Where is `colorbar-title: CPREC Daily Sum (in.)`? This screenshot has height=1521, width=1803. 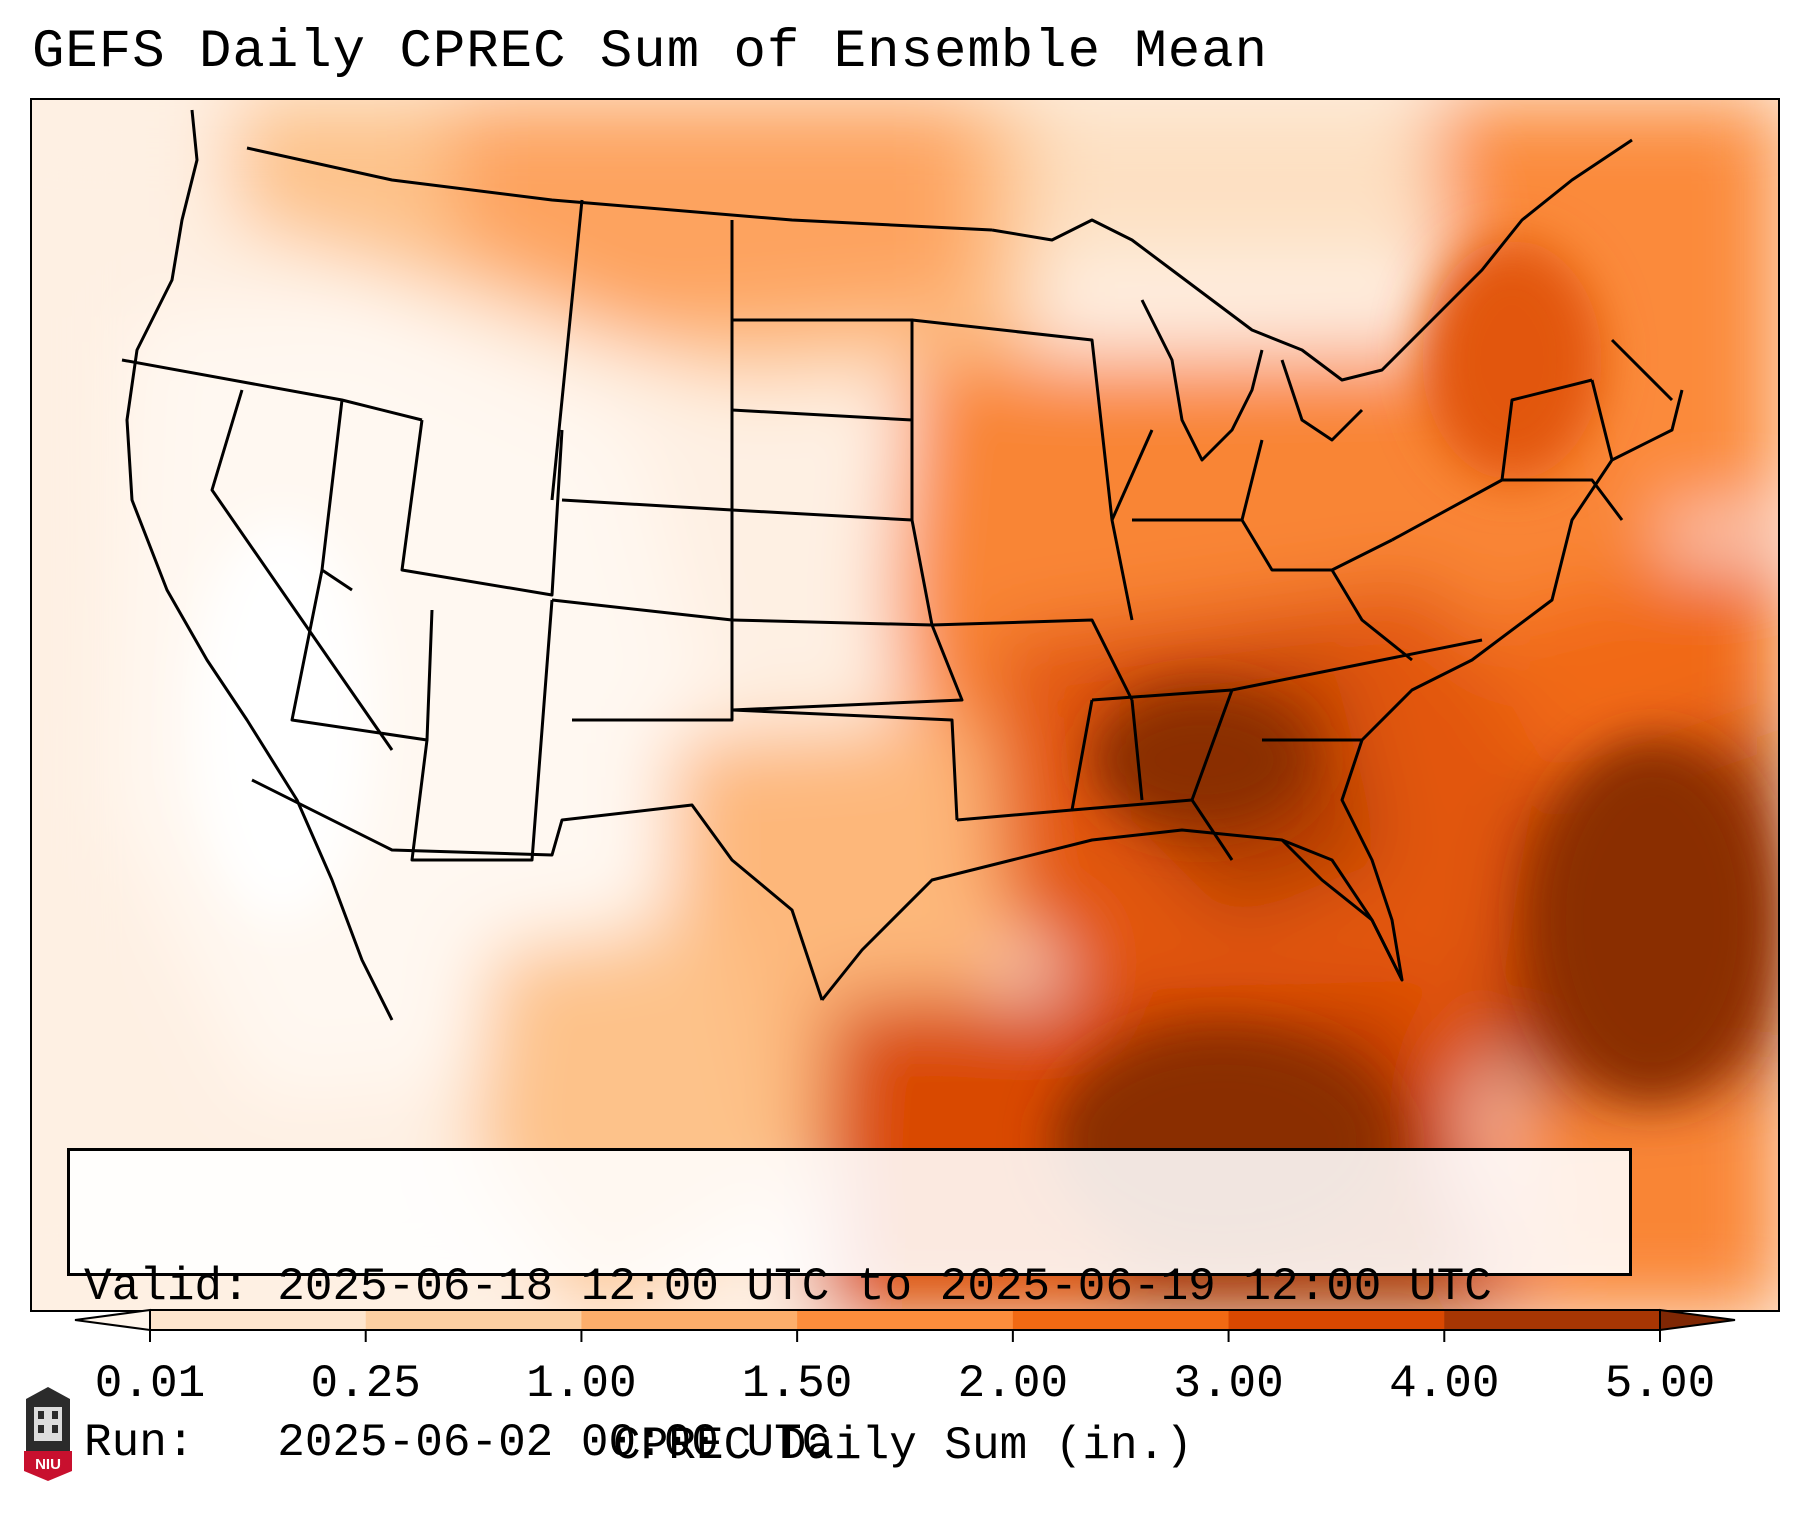
colorbar-title: CPREC Daily Sum (in.) is located at coordinates (903, 1446).